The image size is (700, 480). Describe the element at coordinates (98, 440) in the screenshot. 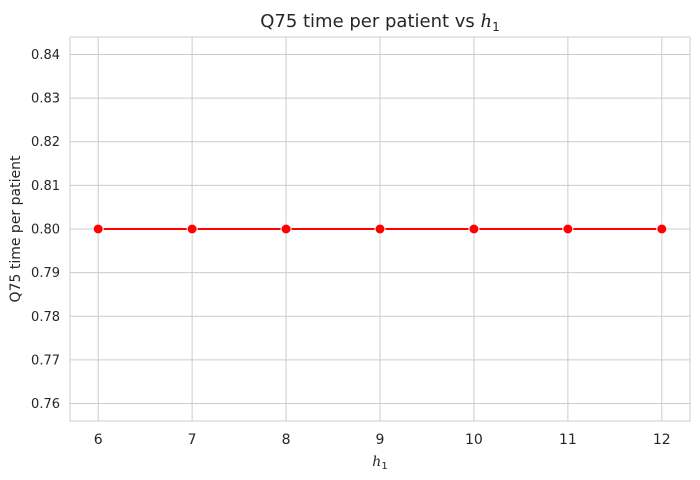

I see `x-tick-label: 6` at that location.